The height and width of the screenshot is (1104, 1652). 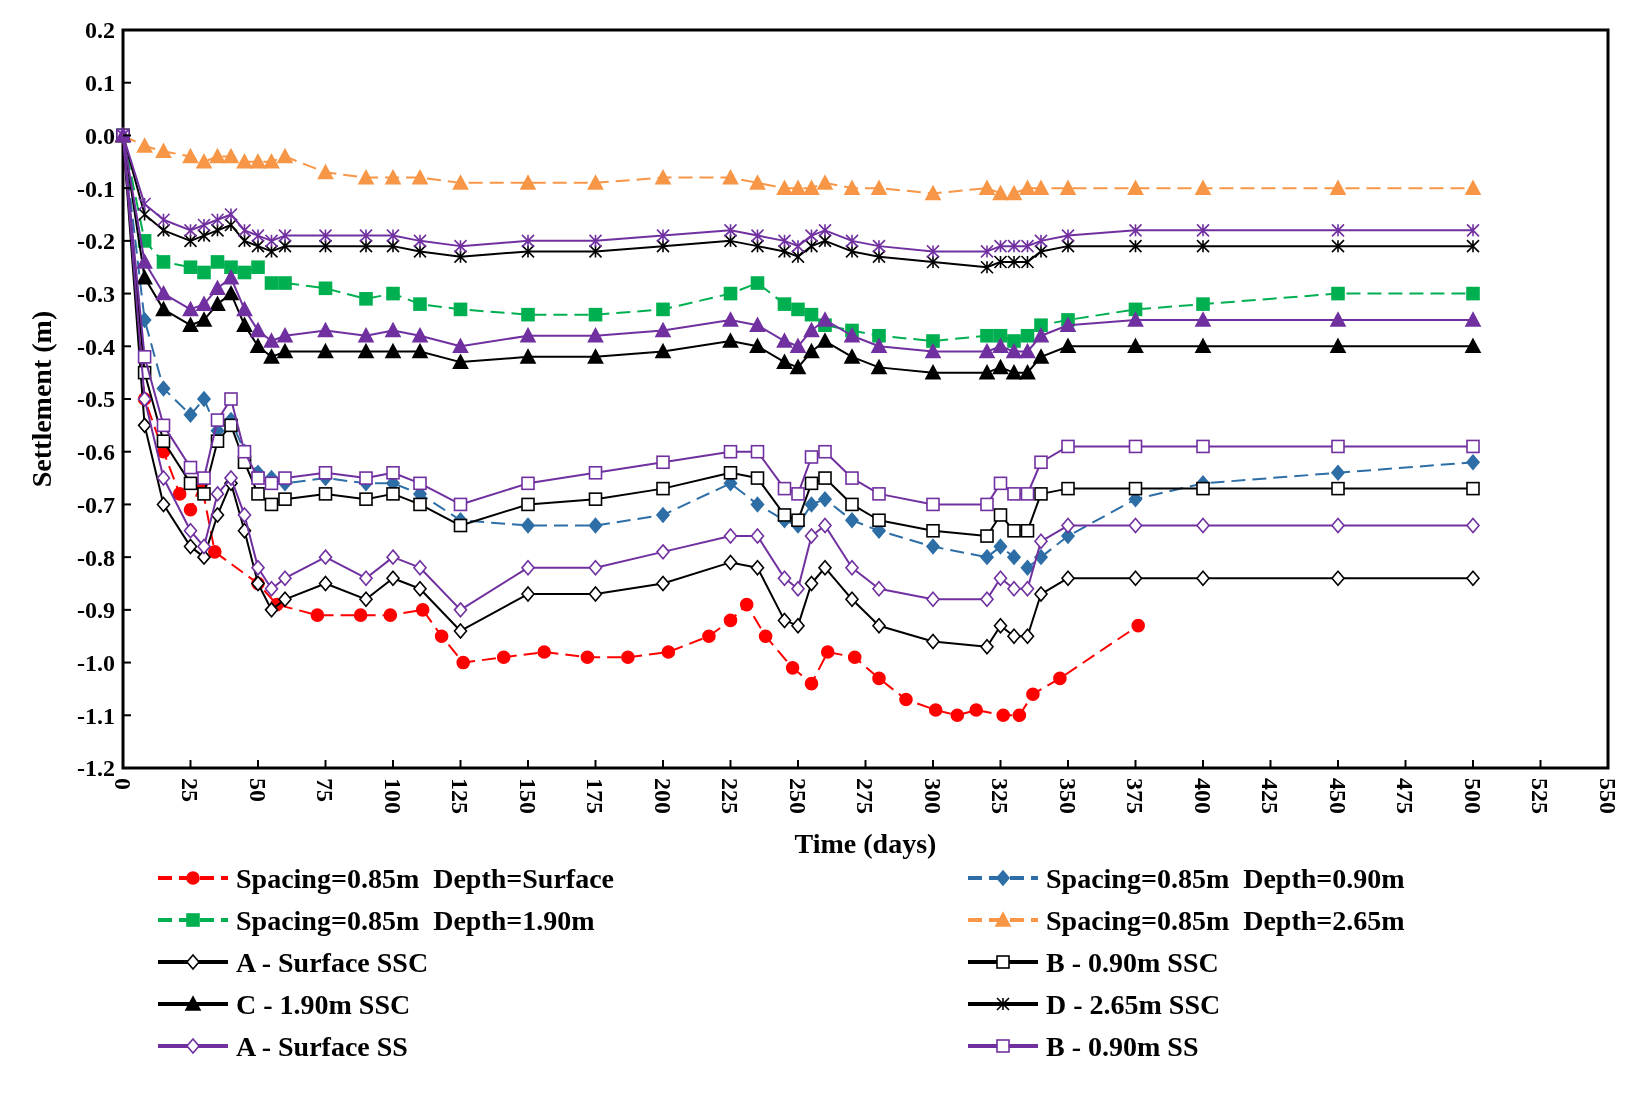 I want to click on legend-label: Spacing=0.85m Depth=0.90m, so click(x=1225, y=878).